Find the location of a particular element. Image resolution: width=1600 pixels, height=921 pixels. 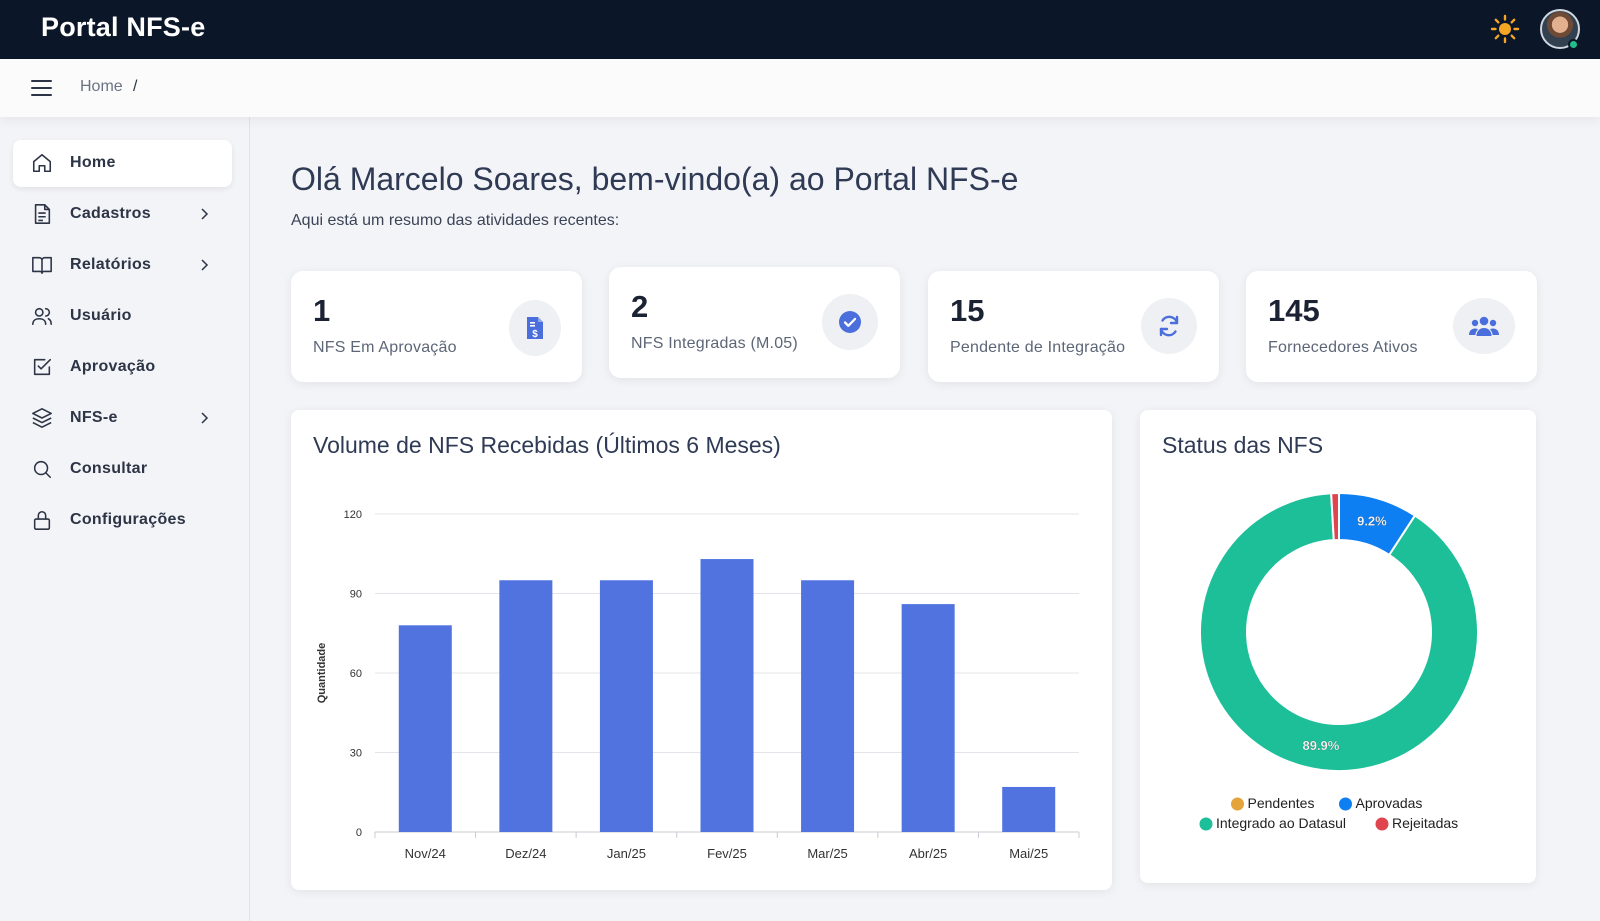

y-tick-label: 0 is located at coordinates (359, 833).